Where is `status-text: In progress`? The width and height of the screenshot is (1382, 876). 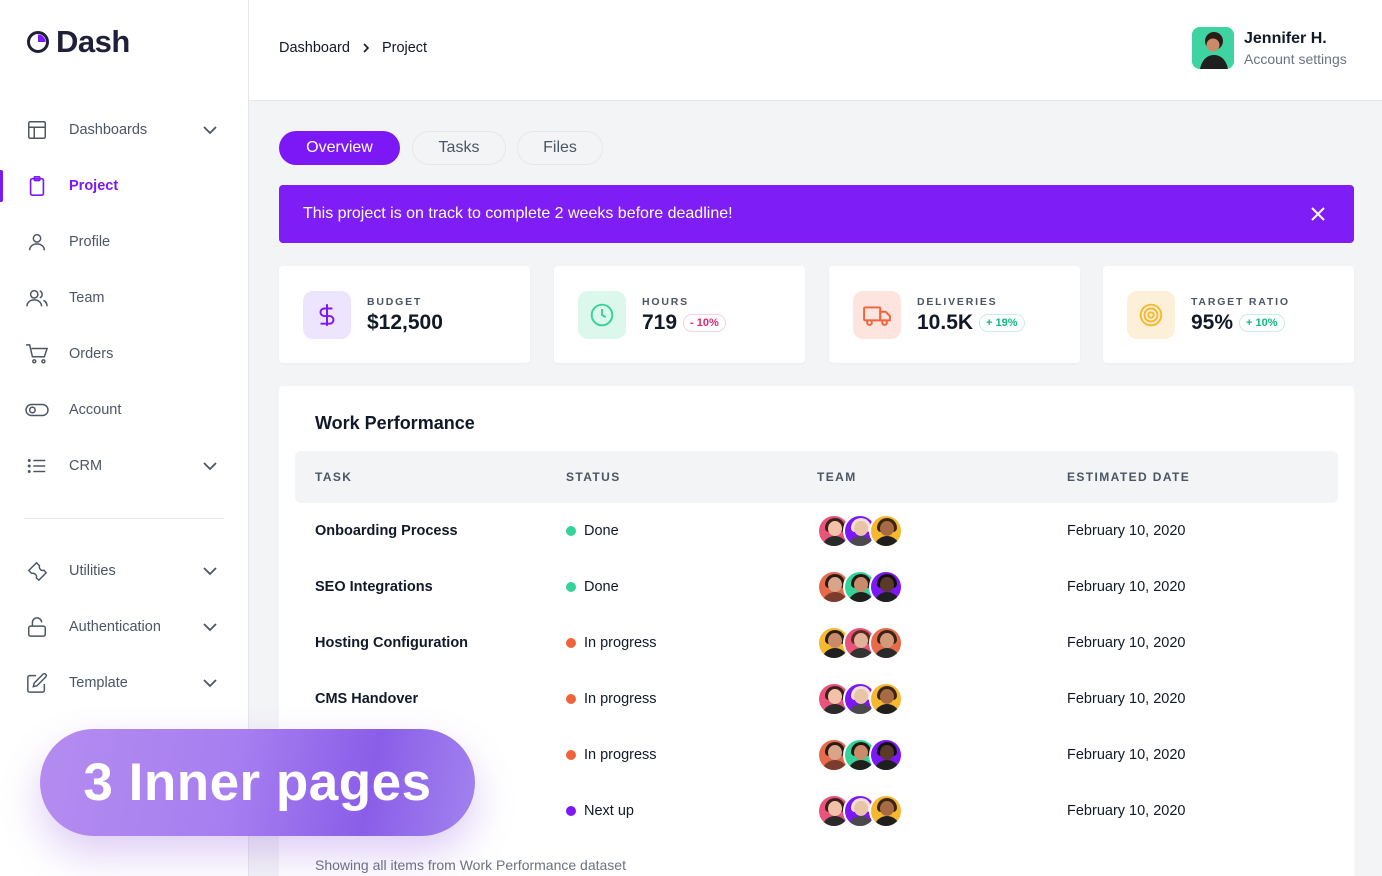
status-text: In progress is located at coordinates (620, 699).